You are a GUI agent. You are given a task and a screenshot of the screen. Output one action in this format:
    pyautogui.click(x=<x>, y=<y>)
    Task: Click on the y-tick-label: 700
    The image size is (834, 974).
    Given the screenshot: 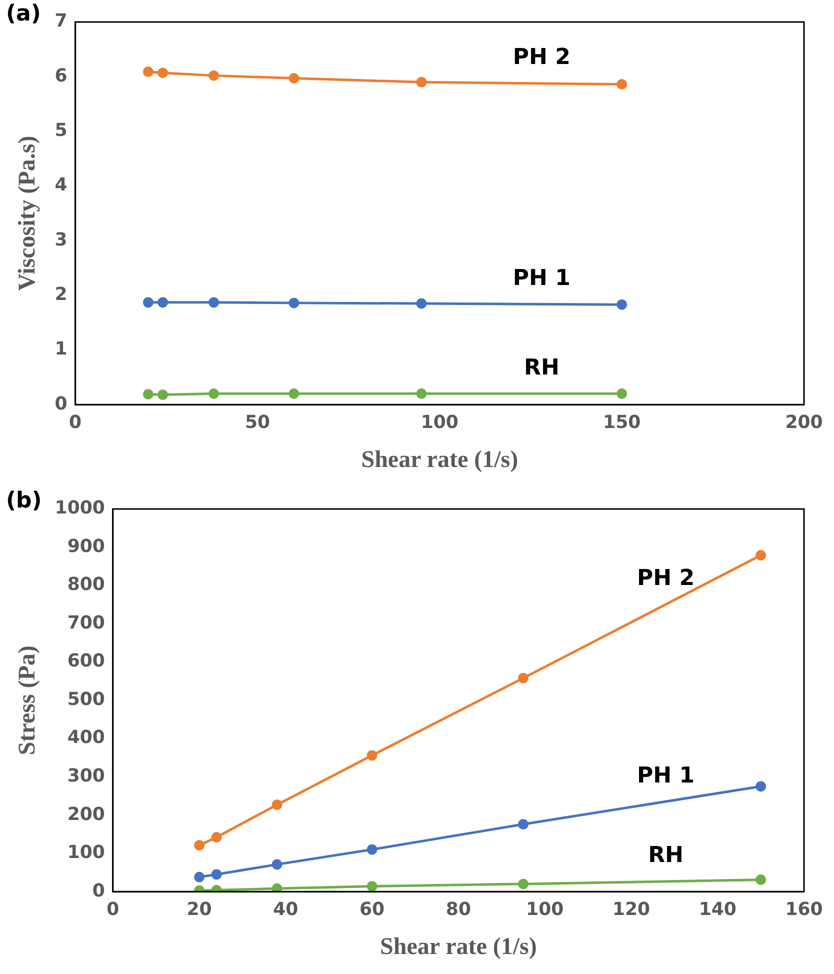 What is the action you would take?
    pyautogui.click(x=86, y=623)
    